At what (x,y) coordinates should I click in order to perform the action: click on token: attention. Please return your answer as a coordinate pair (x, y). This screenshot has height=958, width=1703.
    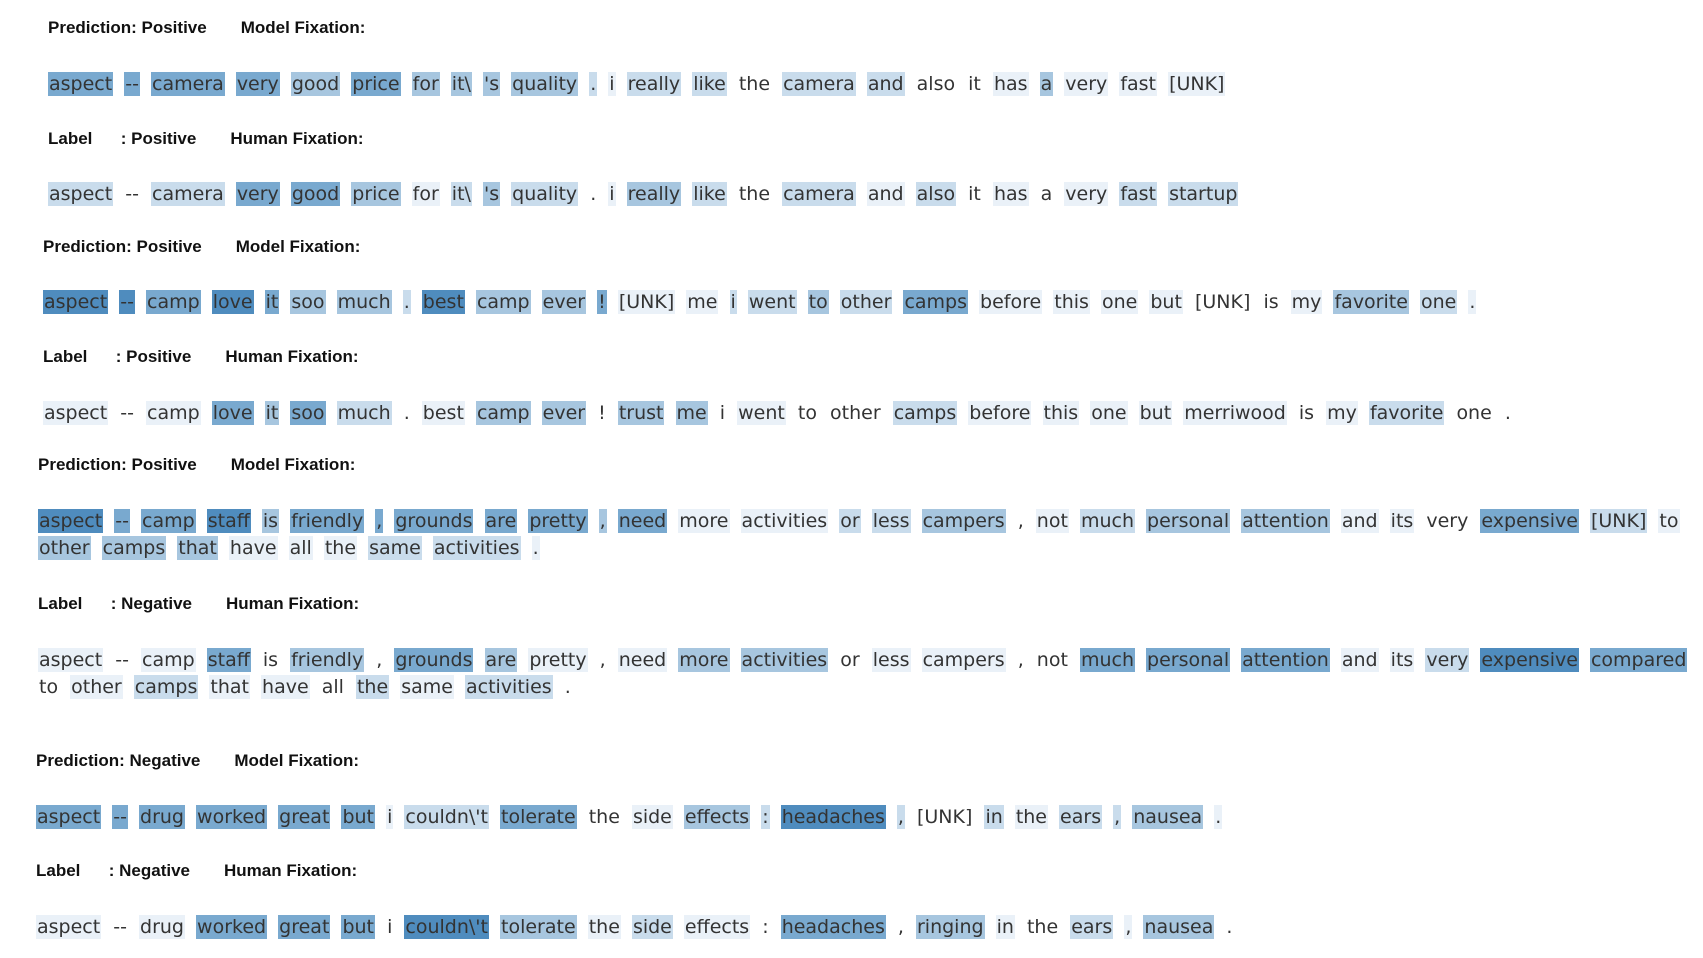
    Looking at the image, I should click on (1285, 660).